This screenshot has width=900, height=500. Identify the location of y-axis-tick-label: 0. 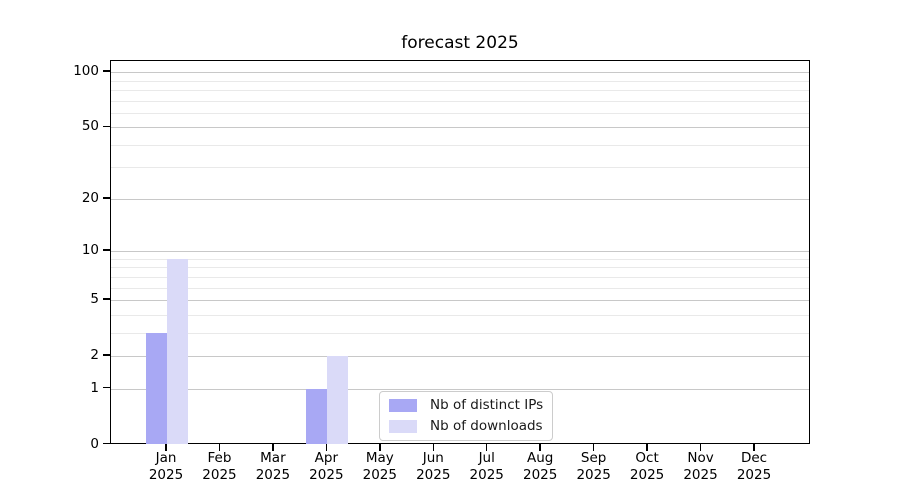
(94, 443).